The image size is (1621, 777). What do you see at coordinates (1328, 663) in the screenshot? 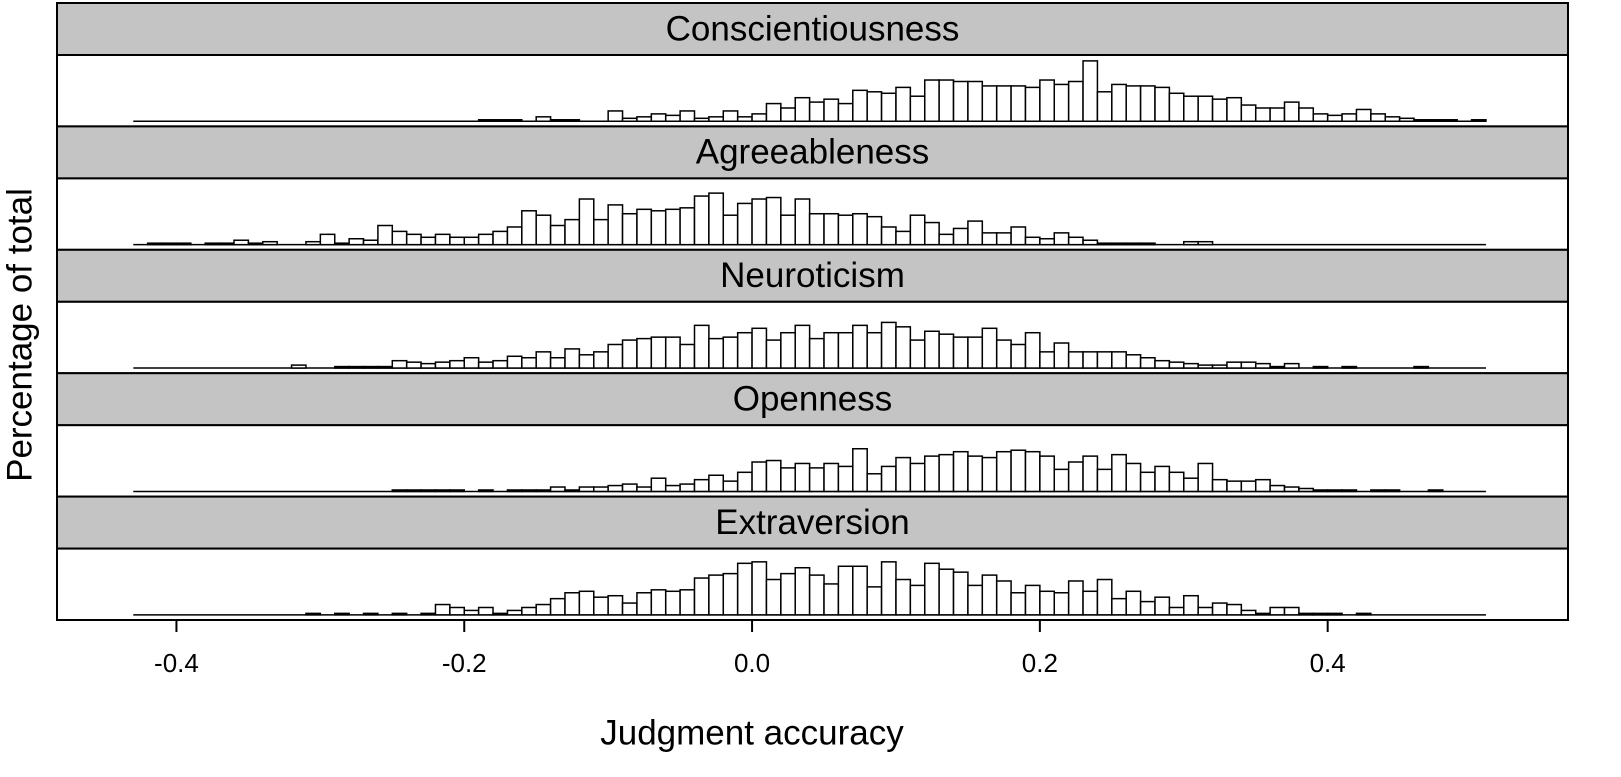
I see `x-tick-label: 0.4` at bounding box center [1328, 663].